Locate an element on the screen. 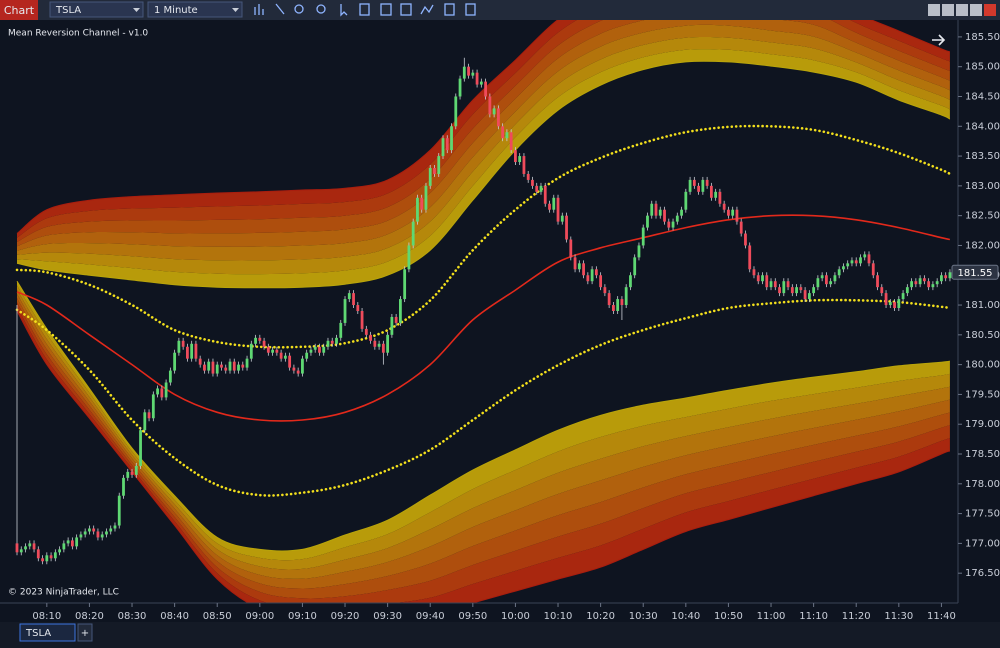  y-tick-label: 182.50 is located at coordinates (982, 216).